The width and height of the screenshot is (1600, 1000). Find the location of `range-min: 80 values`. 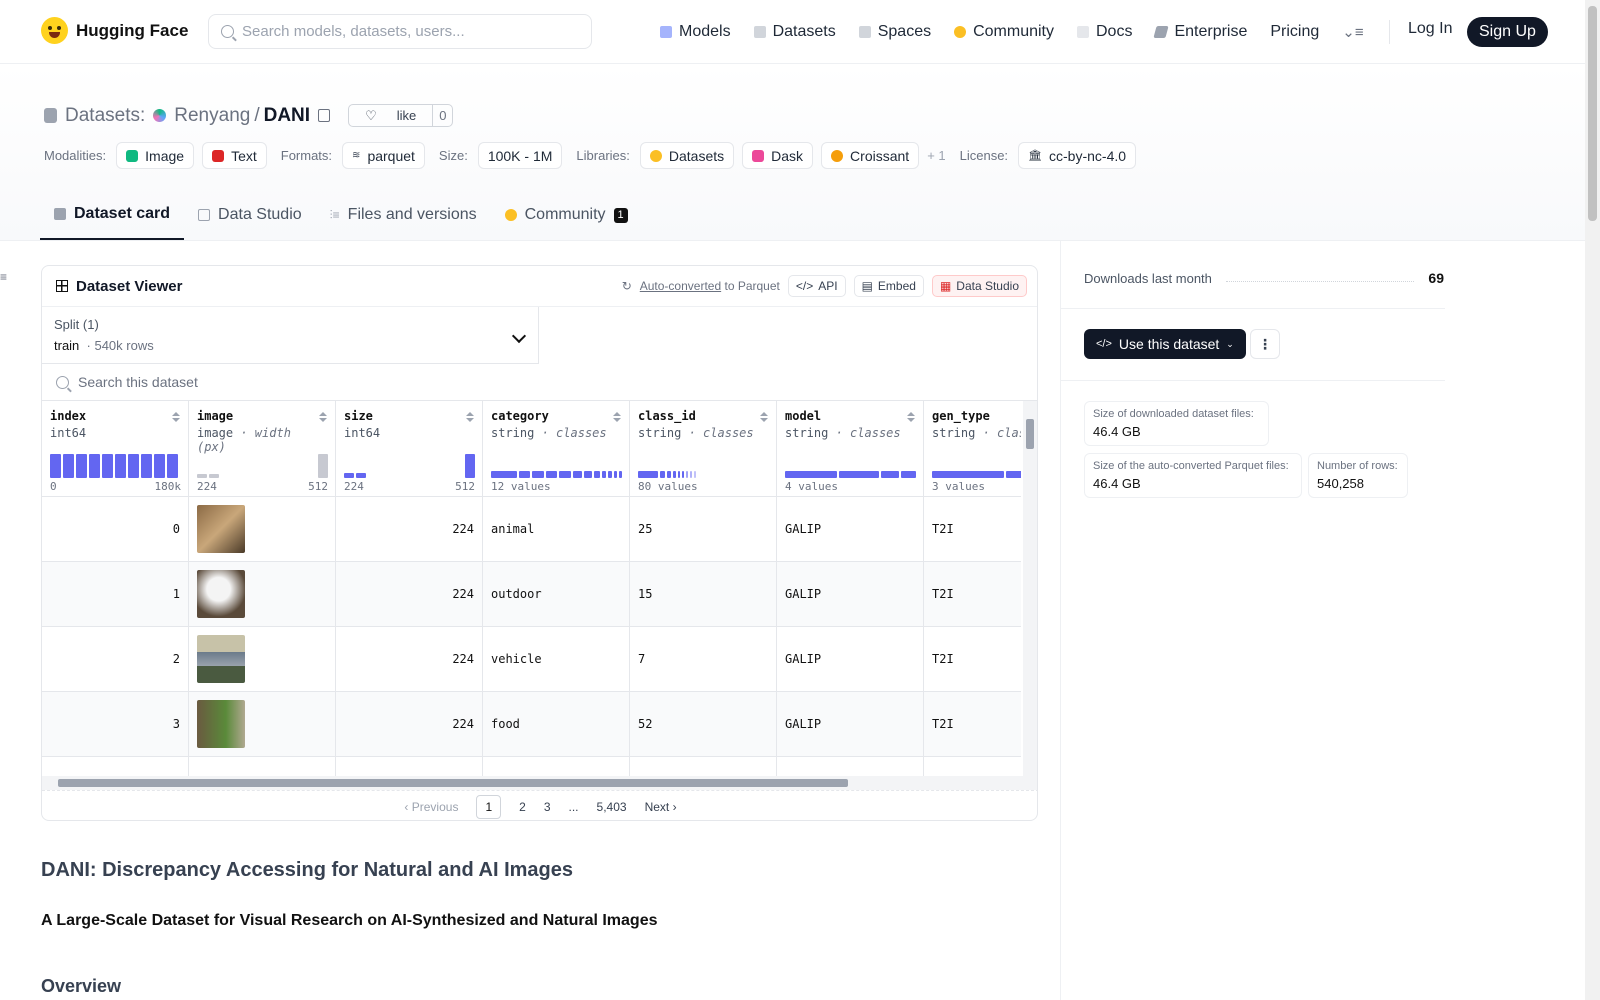

range-min: 80 values is located at coordinates (668, 486).